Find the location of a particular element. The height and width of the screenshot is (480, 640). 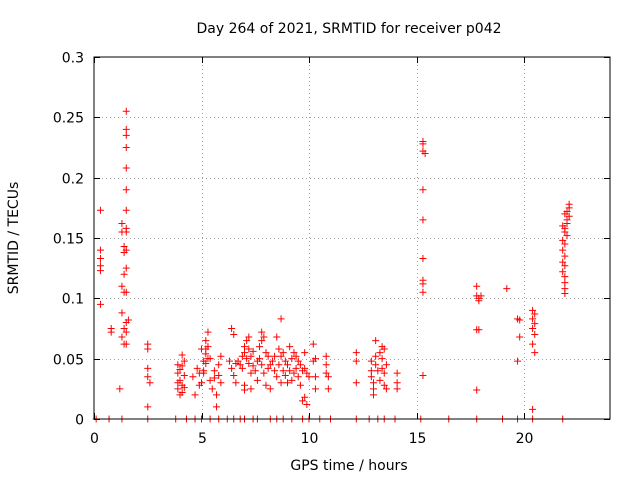

y-tick-label: 0.15 is located at coordinates (68, 240).